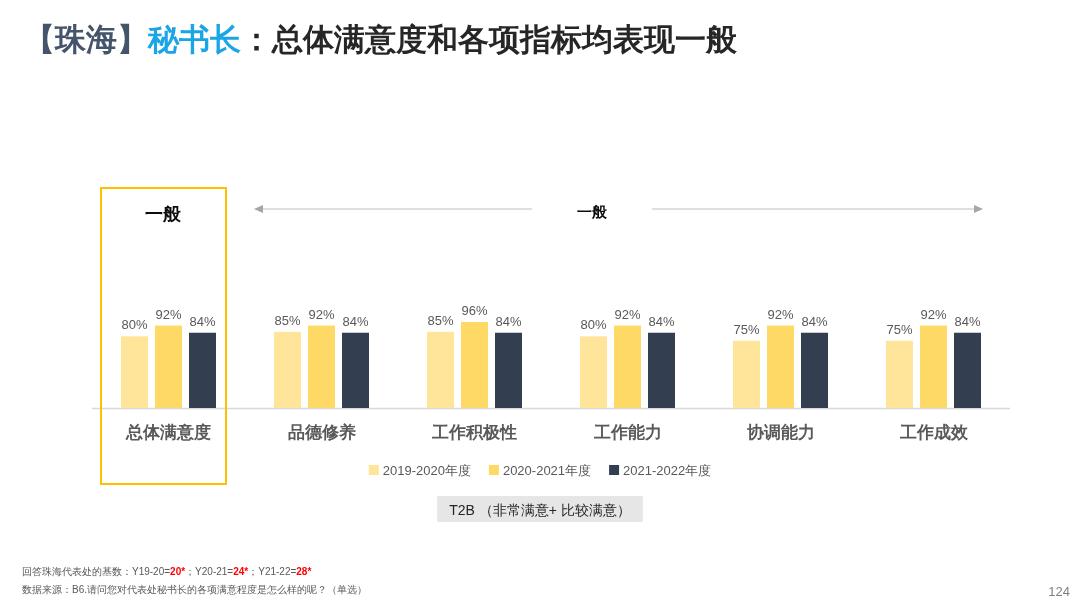 The height and width of the screenshot is (608, 1080). I want to click on text: 124, so click(1059, 591).